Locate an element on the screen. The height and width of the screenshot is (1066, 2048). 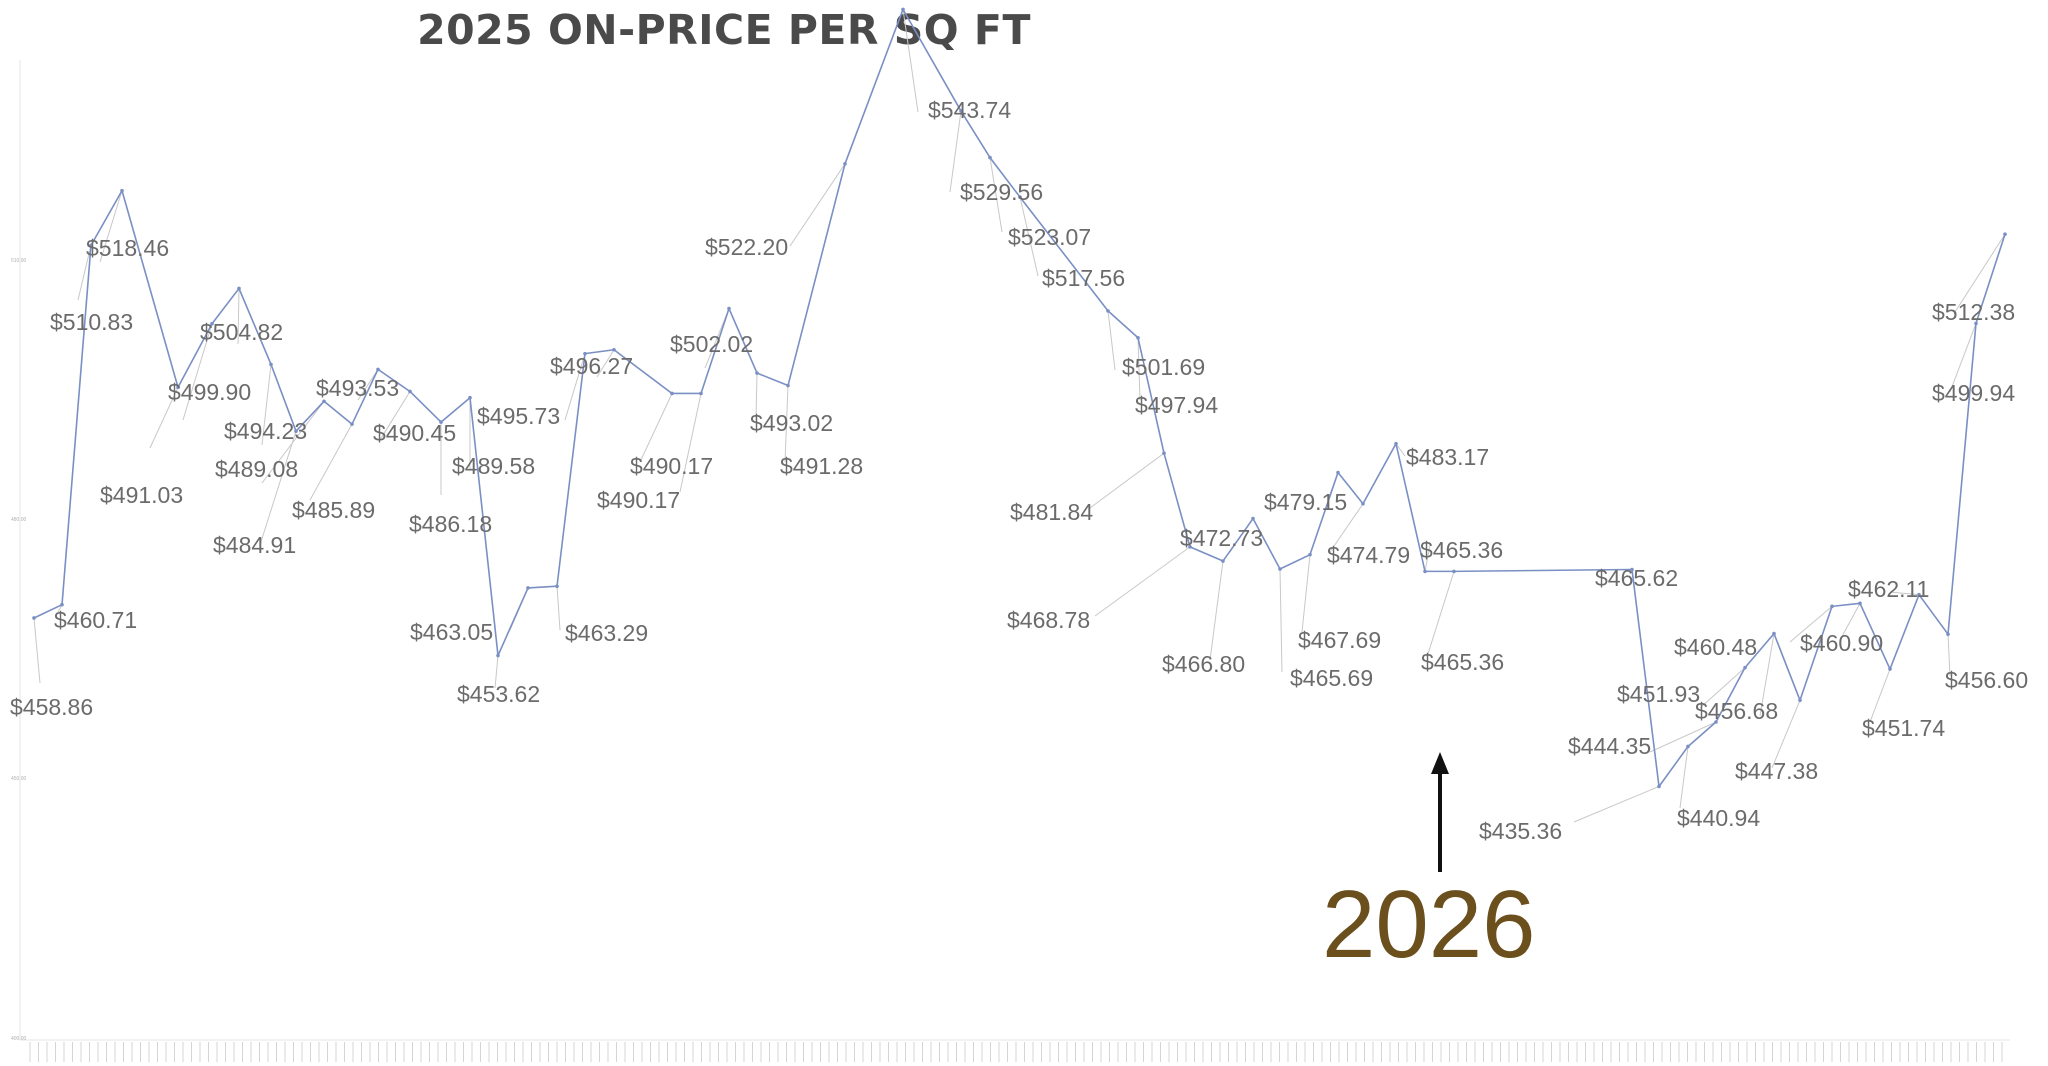
data-label: $522.20 is located at coordinates (746, 247).